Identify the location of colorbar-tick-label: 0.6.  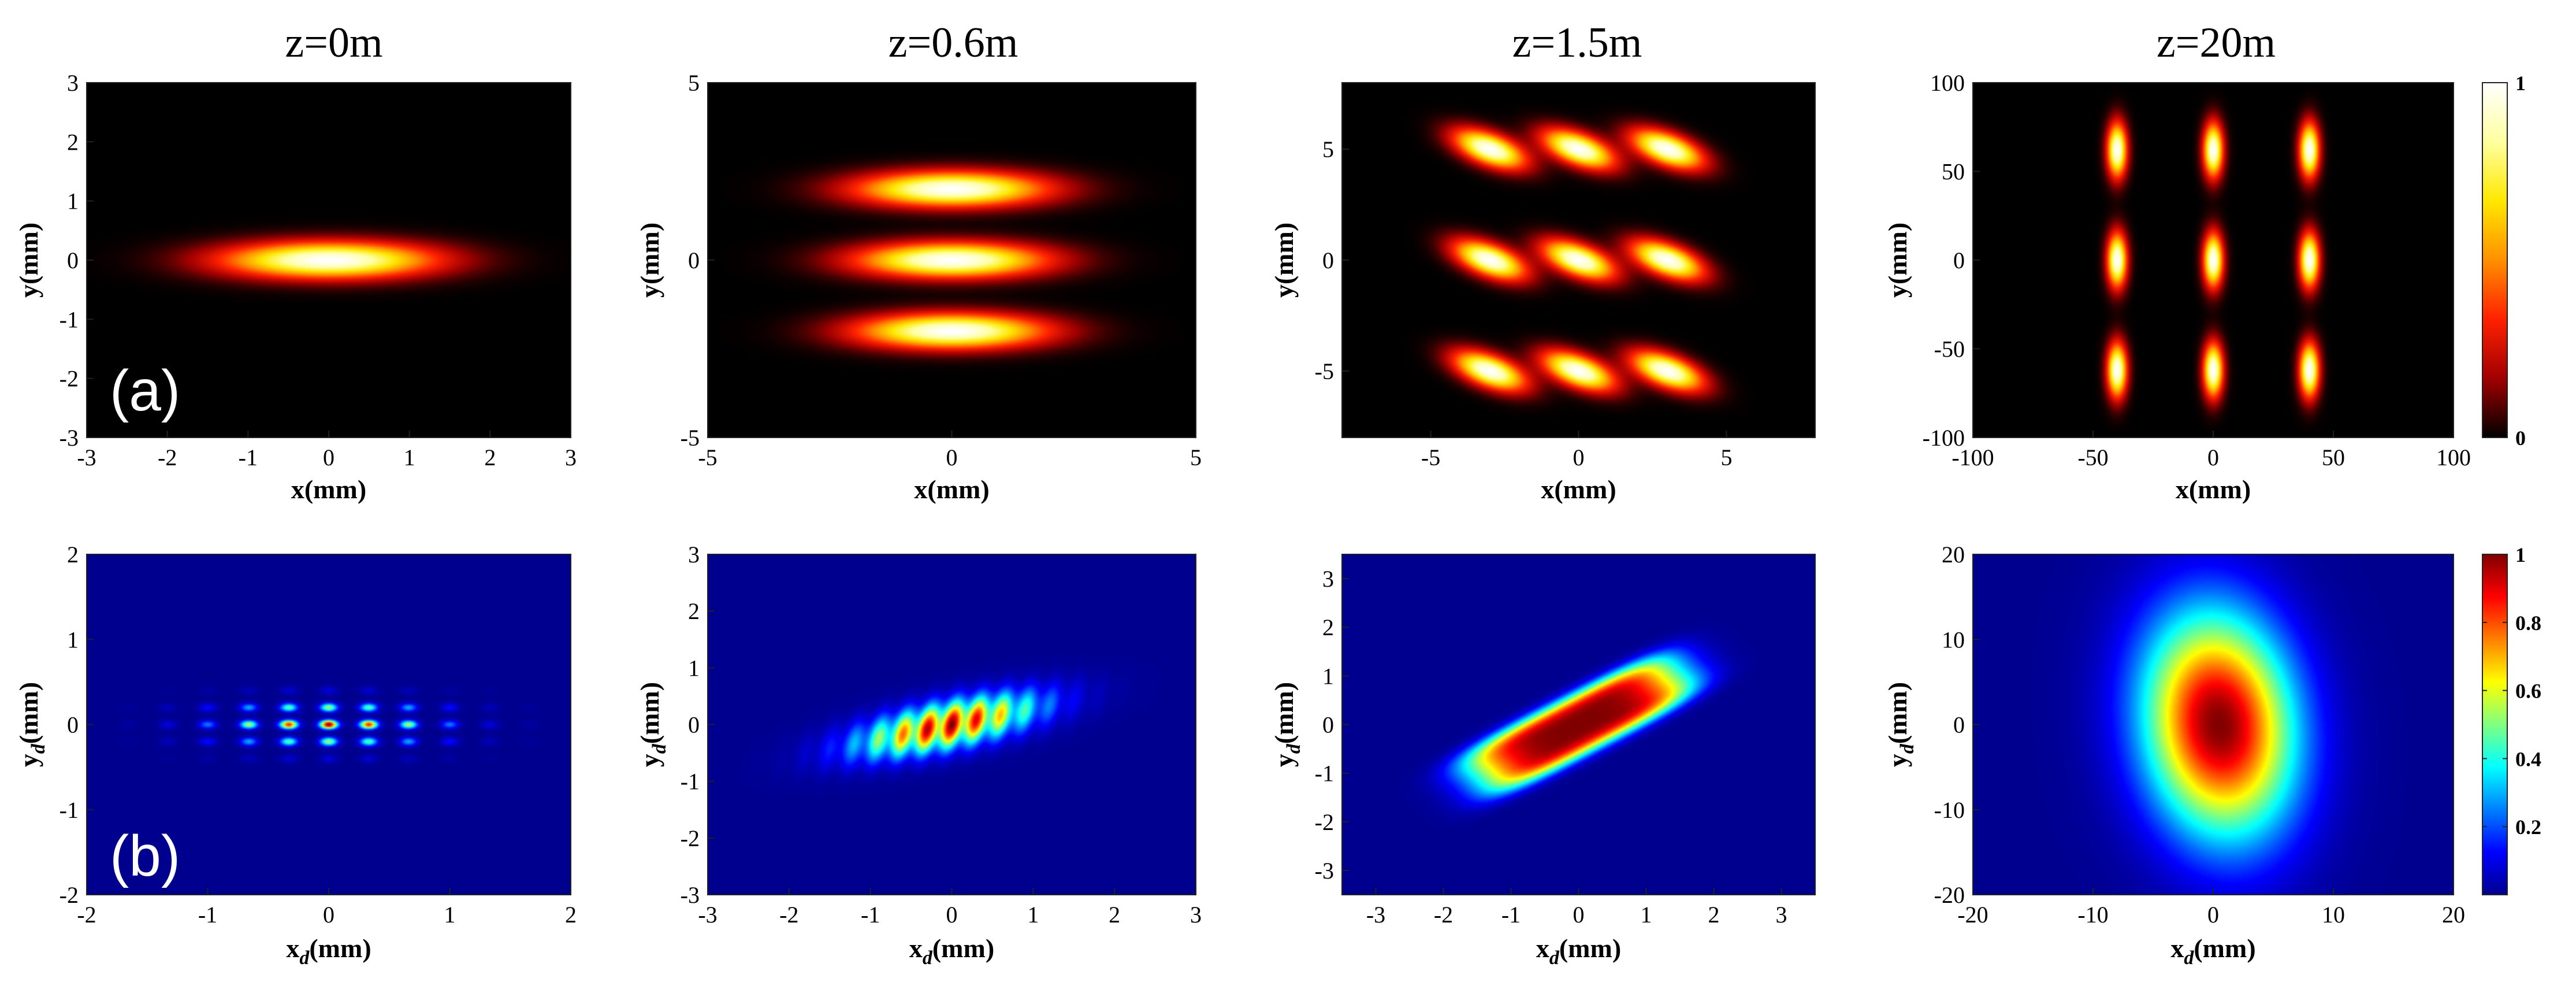
(2528, 691).